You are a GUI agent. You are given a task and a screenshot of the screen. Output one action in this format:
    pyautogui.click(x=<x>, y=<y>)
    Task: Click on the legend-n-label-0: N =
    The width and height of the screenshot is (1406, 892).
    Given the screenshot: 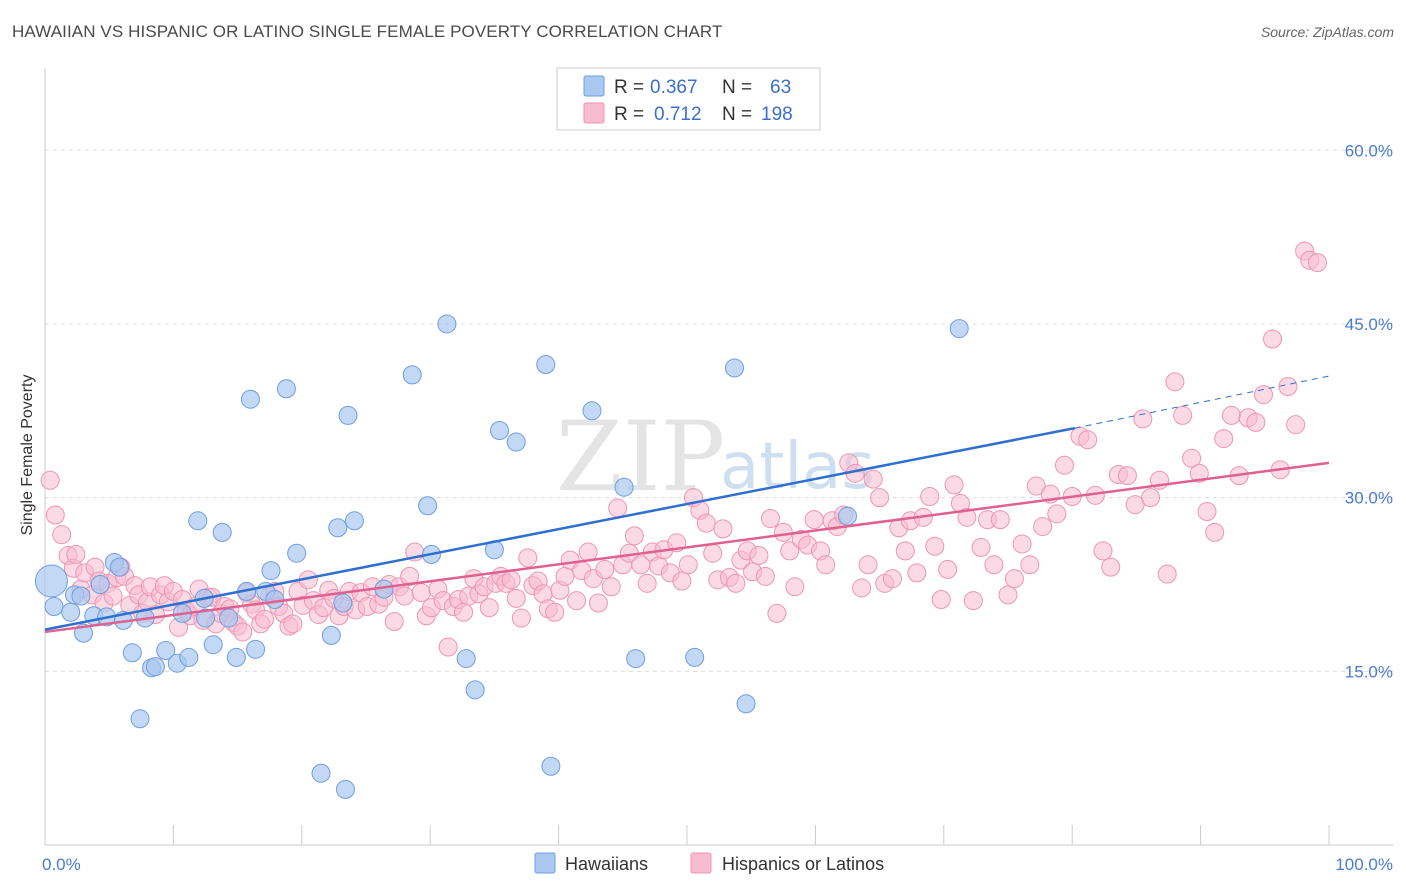 What is the action you would take?
    pyautogui.click(x=737, y=87)
    